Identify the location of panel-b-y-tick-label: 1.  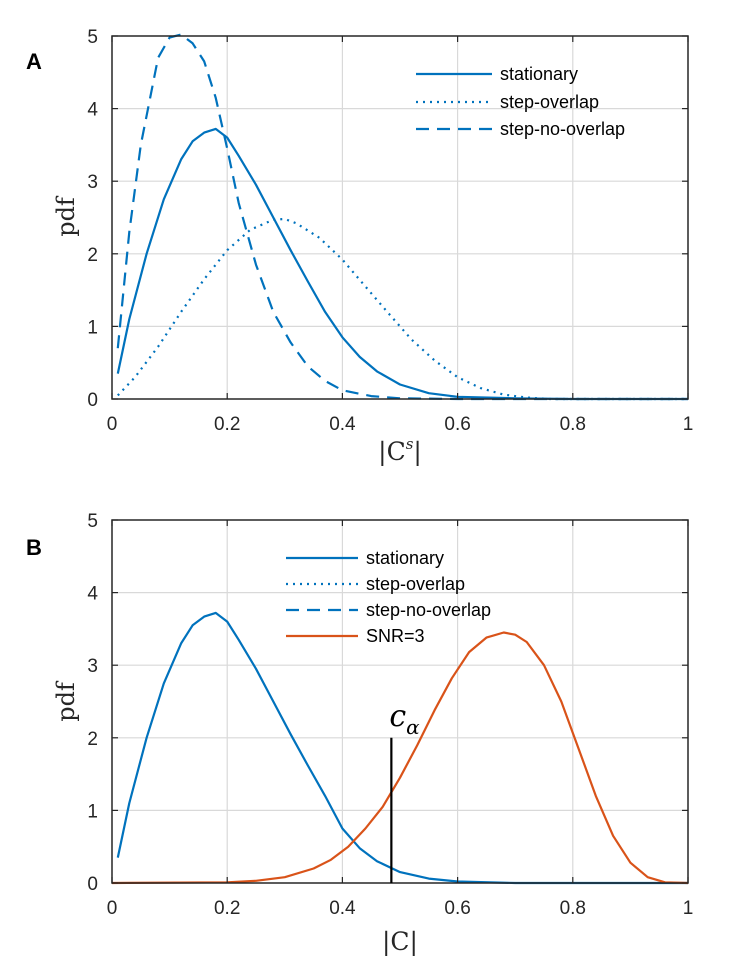
(92, 811).